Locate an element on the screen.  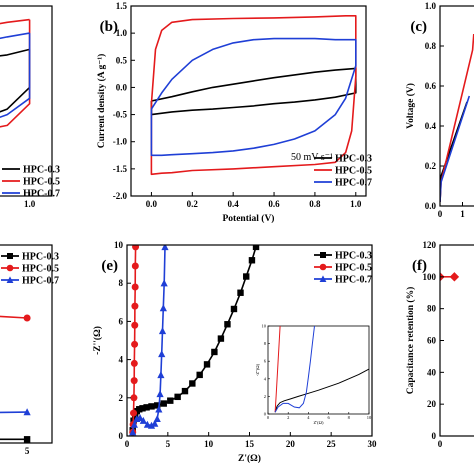
y-tick-label-e-0: 0 is located at coordinates (121, 436).